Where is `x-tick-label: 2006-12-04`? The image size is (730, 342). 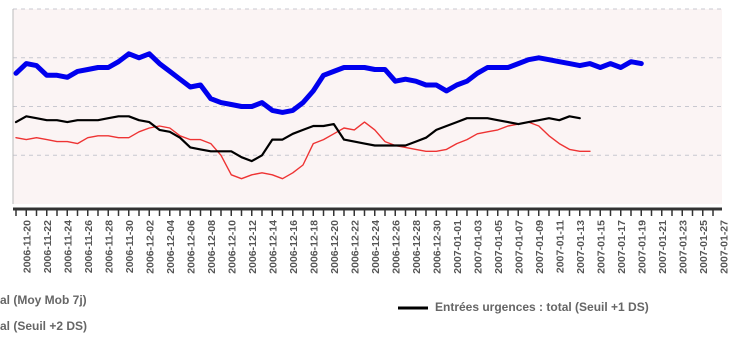
x-tick-label: 2006-12-04 is located at coordinates (171, 247).